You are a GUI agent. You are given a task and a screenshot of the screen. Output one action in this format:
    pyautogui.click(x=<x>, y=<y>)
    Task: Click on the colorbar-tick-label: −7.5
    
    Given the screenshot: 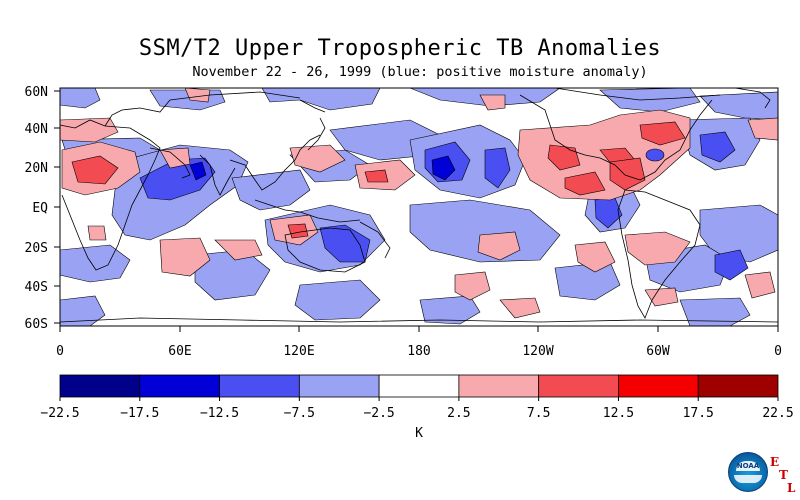 What is the action you would take?
    pyautogui.click(x=299, y=413)
    